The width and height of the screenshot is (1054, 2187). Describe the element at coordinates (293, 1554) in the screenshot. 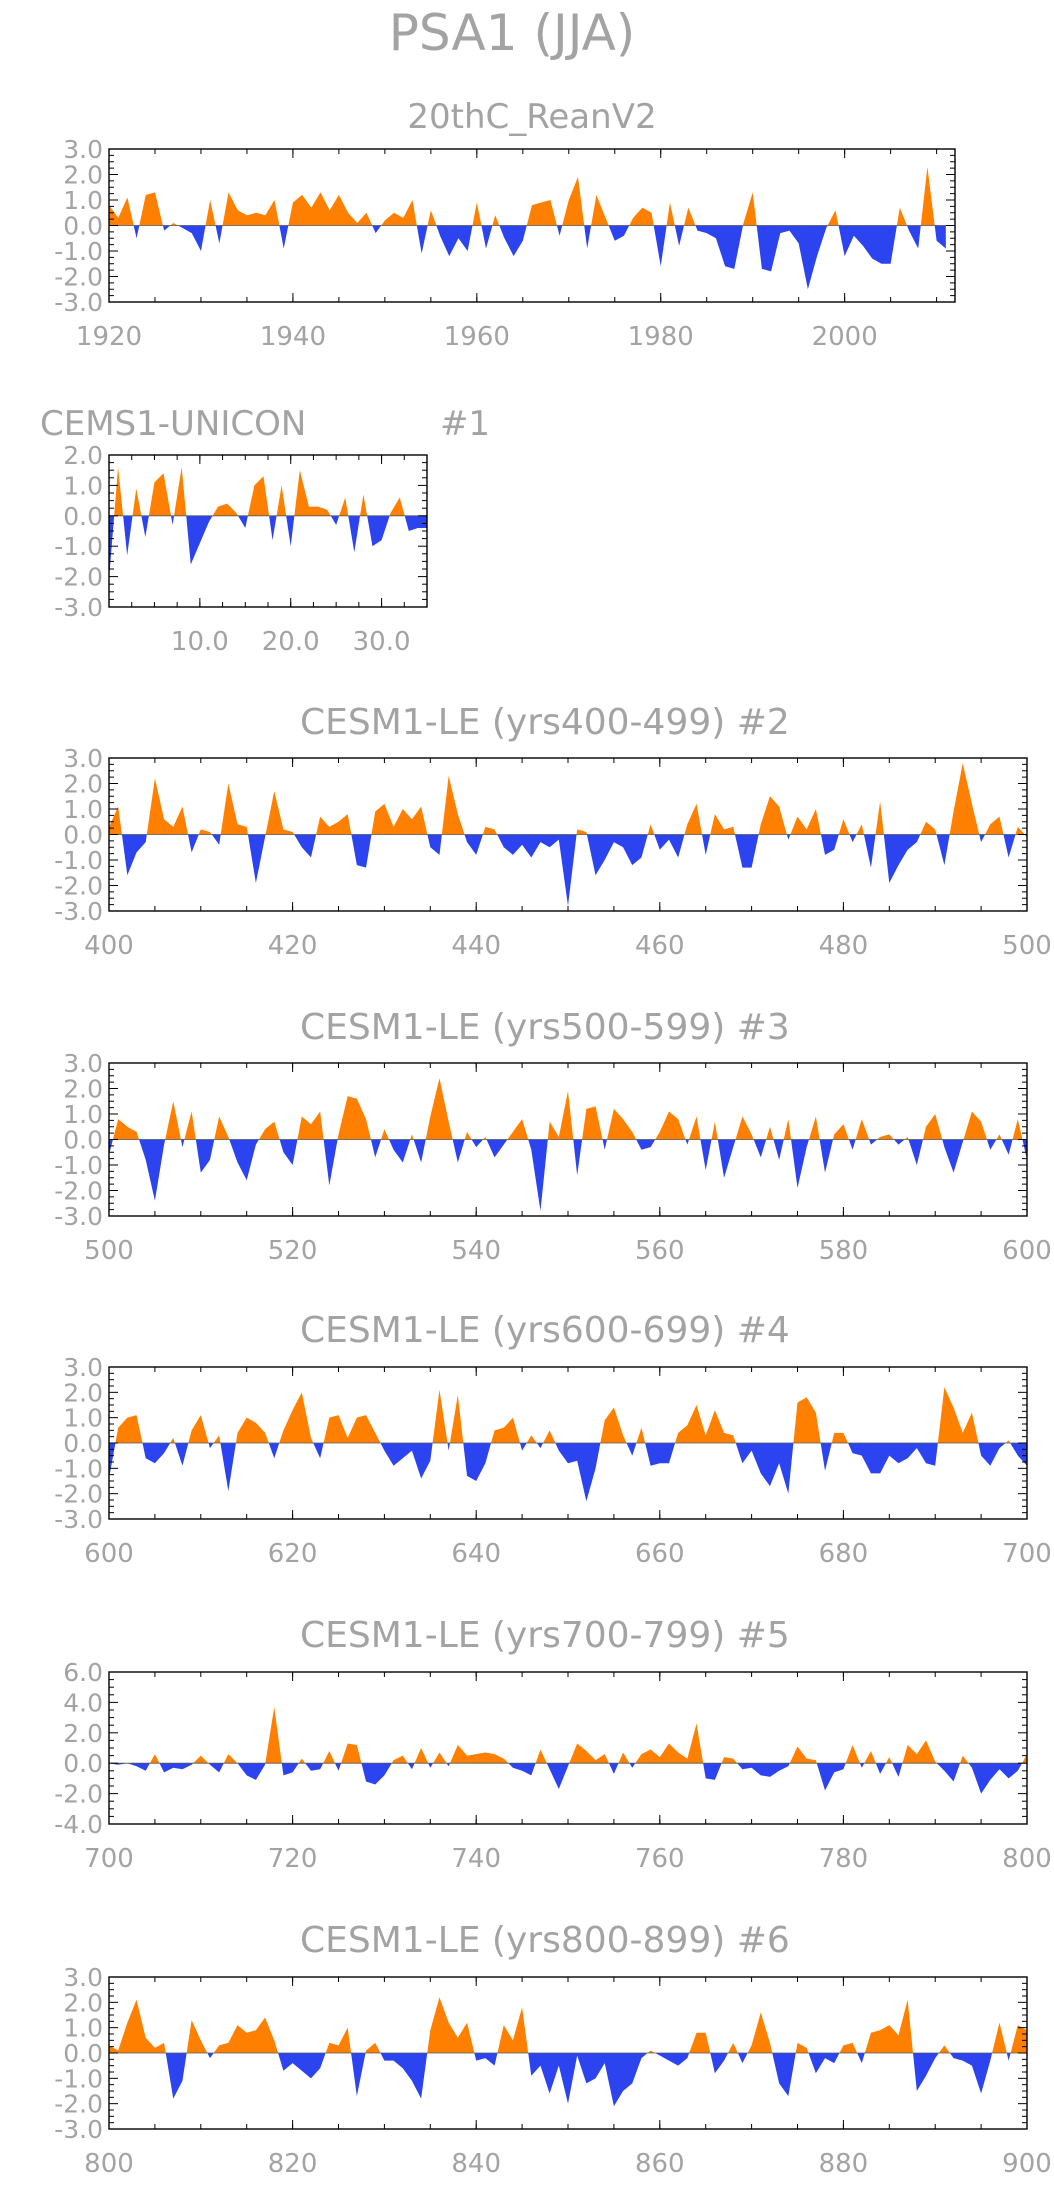

I see `x-tick-label: 620` at that location.